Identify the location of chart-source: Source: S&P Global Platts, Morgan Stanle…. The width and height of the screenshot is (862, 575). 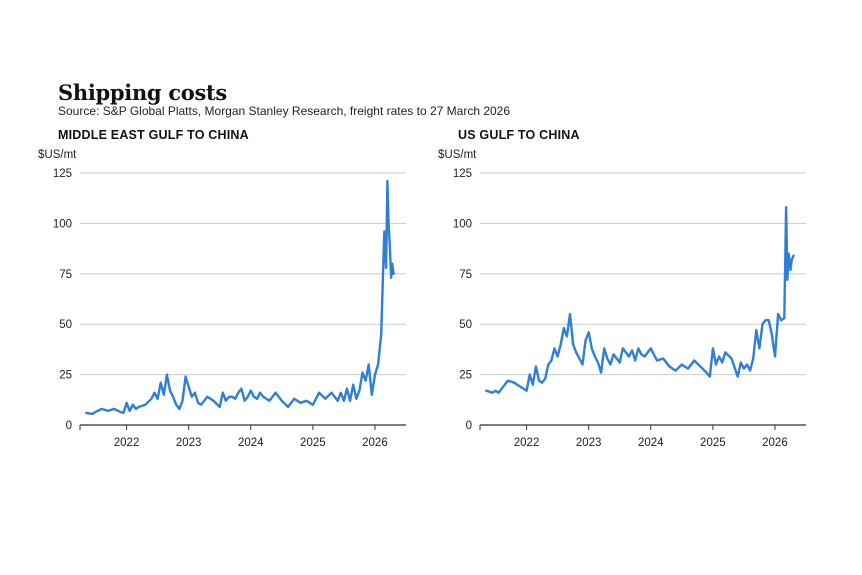
(284, 111).